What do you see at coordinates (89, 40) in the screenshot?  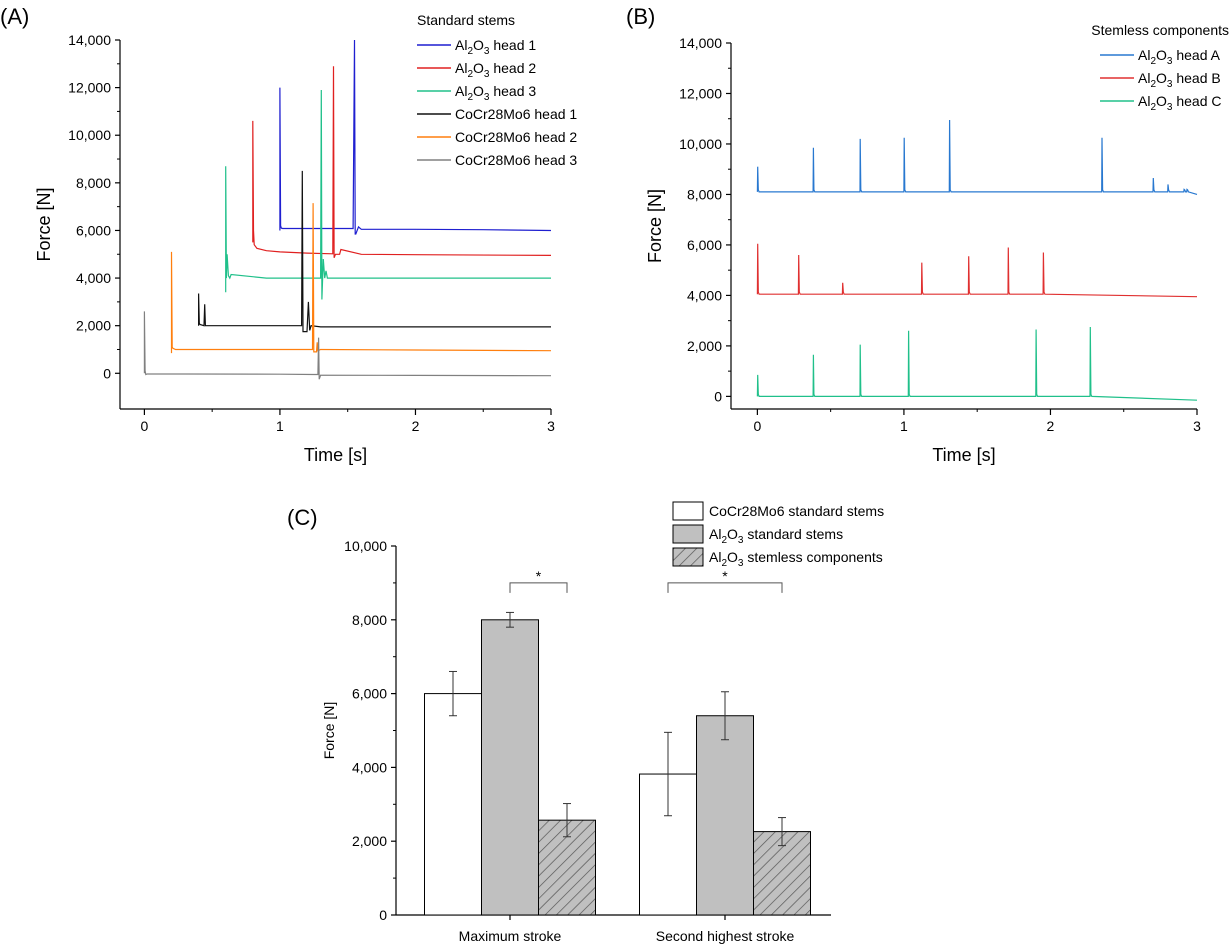 I see `y-tick-label: 14,000` at bounding box center [89, 40].